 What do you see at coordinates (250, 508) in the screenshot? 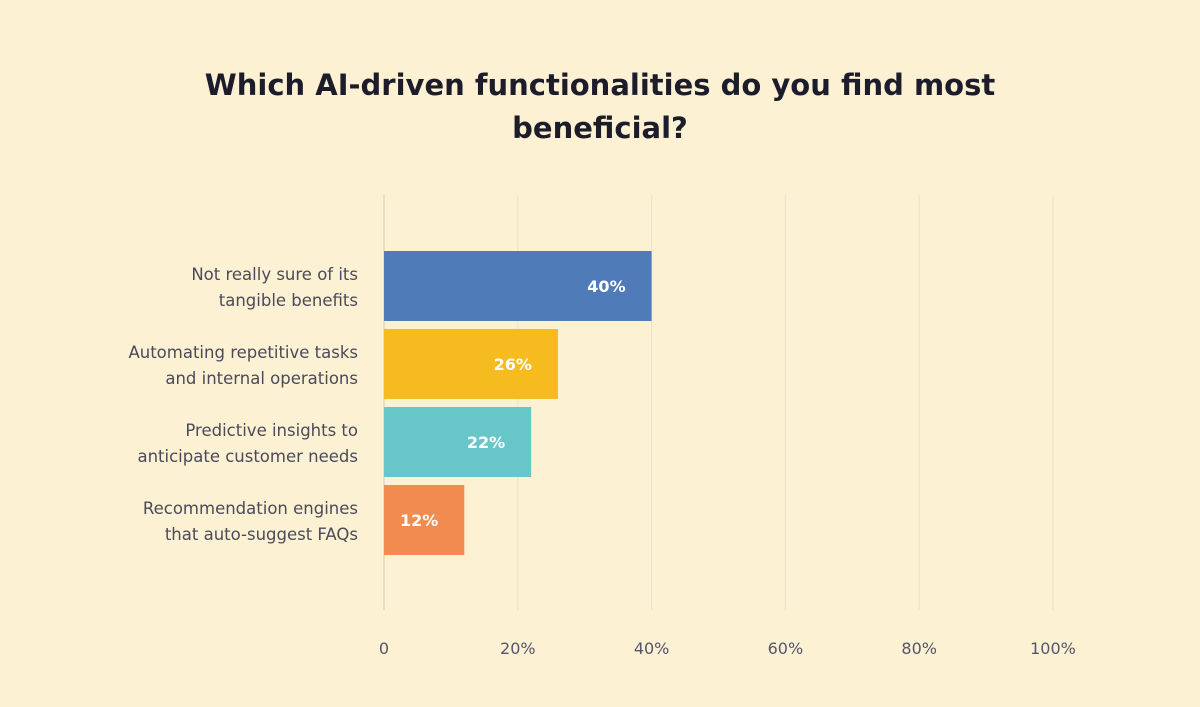
I see `category-label: Recommendation engines` at bounding box center [250, 508].